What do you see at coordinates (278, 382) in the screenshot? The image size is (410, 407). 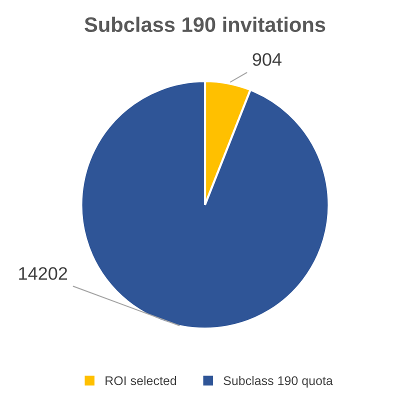 I see `legend-label: Subclass 190 quota` at bounding box center [278, 382].